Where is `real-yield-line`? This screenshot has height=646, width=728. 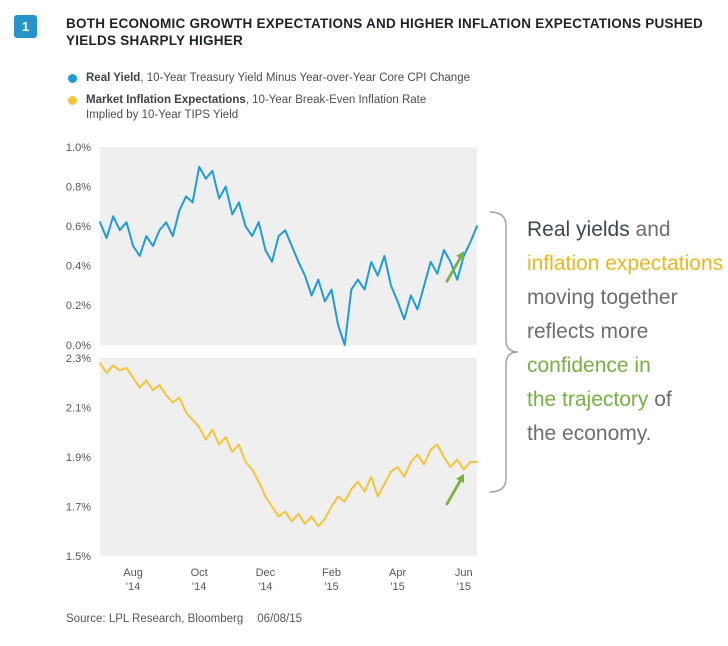
real-yield-line is located at coordinates (288, 255).